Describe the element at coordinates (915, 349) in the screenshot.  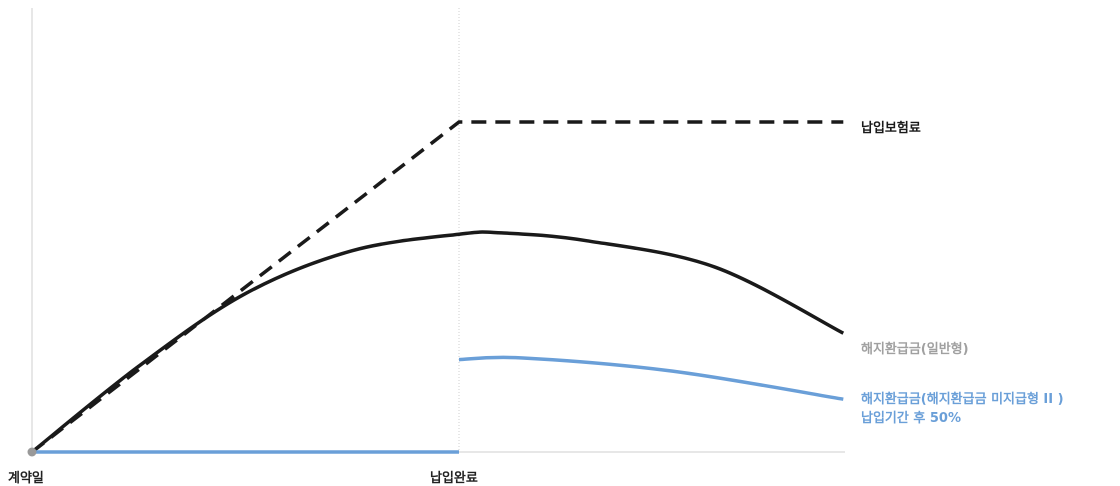
I see `series-label-refund-general: 해지환급금(일반형)` at that location.